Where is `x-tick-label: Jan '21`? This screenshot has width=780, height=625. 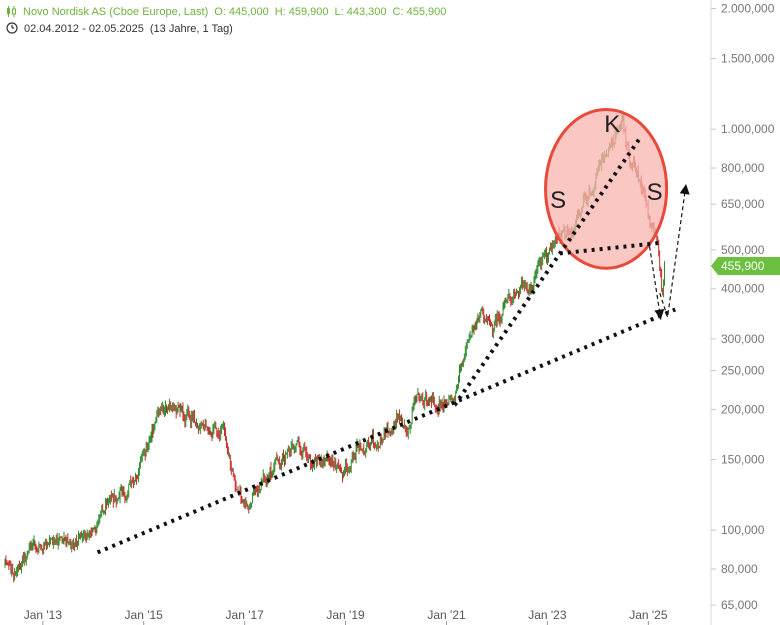
x-tick-label: Jan '21 is located at coordinates (446, 615).